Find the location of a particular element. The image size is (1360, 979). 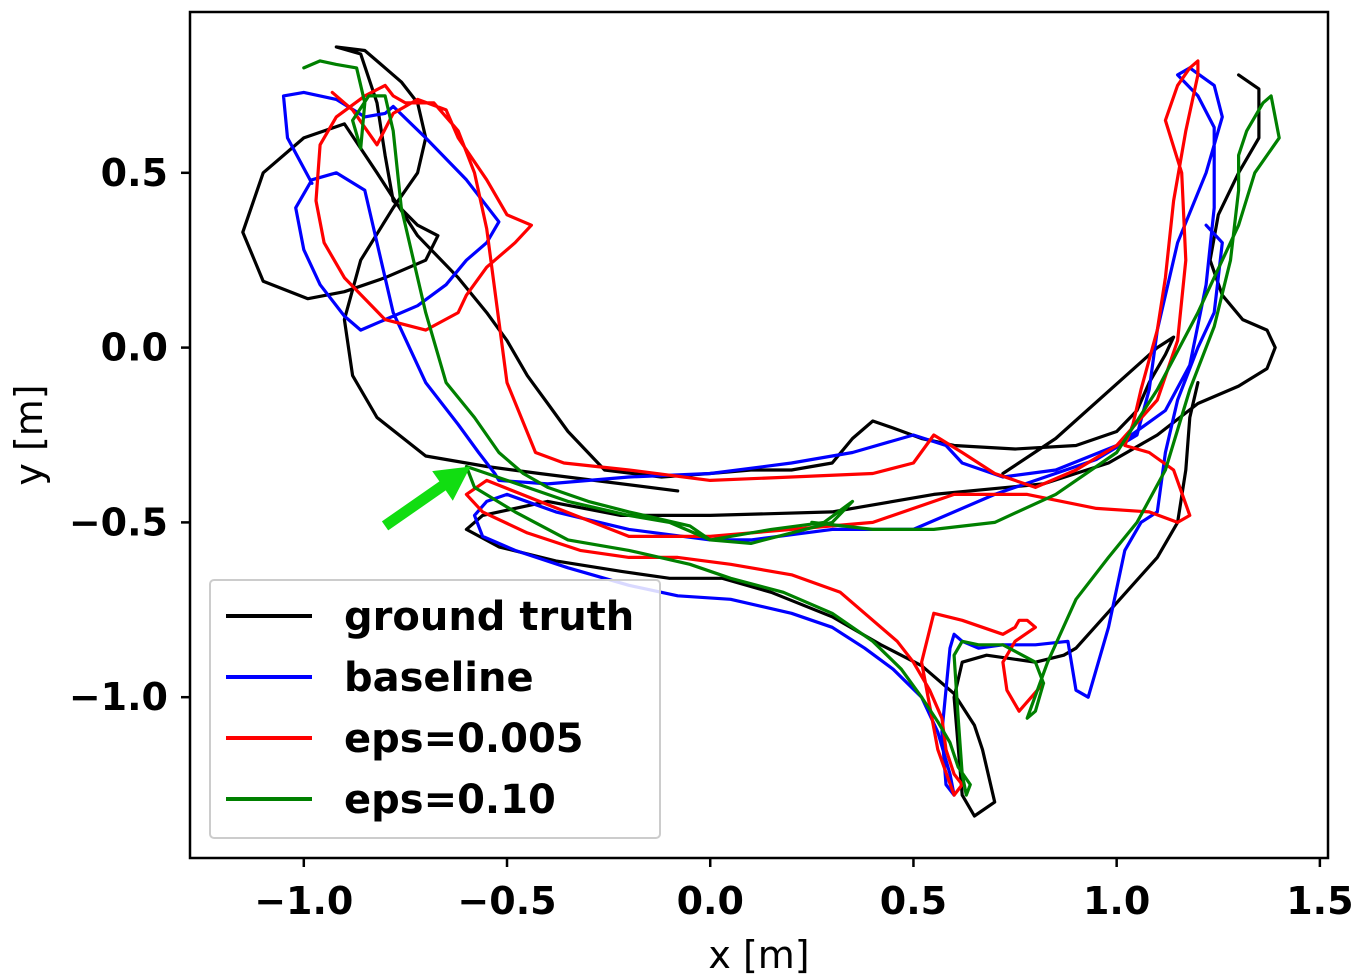

x-tick-label: 1.0 is located at coordinates (1116, 901).